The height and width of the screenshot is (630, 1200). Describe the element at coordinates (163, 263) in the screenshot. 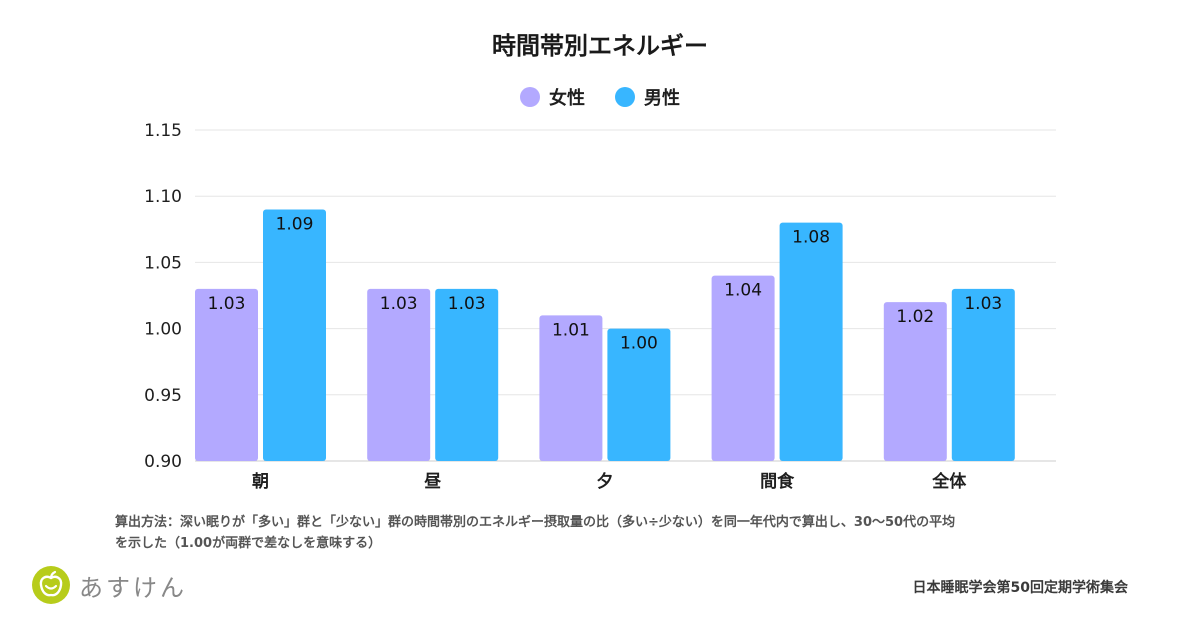

I see `y-tick-label: 1.05` at that location.